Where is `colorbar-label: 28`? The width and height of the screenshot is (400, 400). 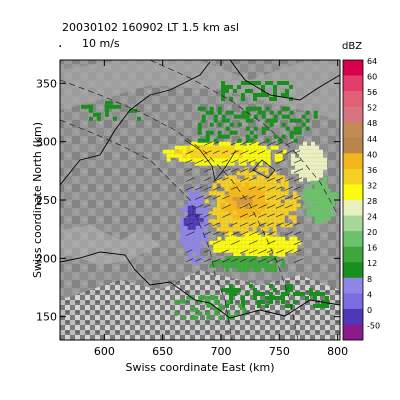 colorbar-label: 28 is located at coordinates (372, 201).